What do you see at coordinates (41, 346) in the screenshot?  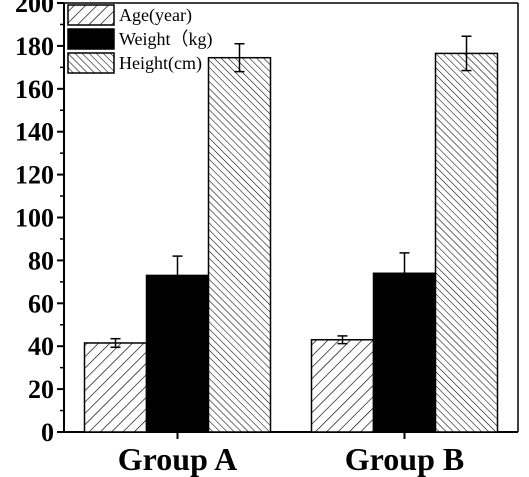 I see `y-tick-label: 40` at bounding box center [41, 346].